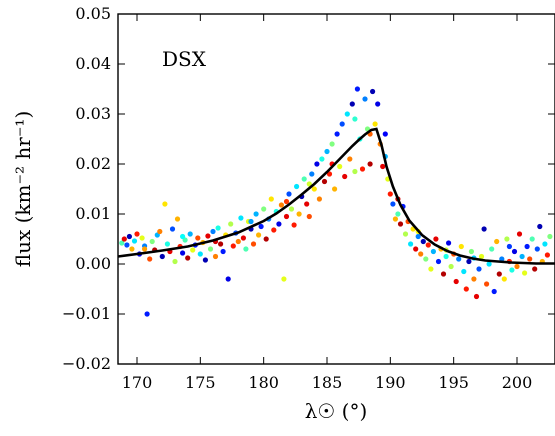 The image size is (555, 436). Describe the element at coordinates (93, 63) in the screenshot. I see `y-tick-label: 0.04` at that location.